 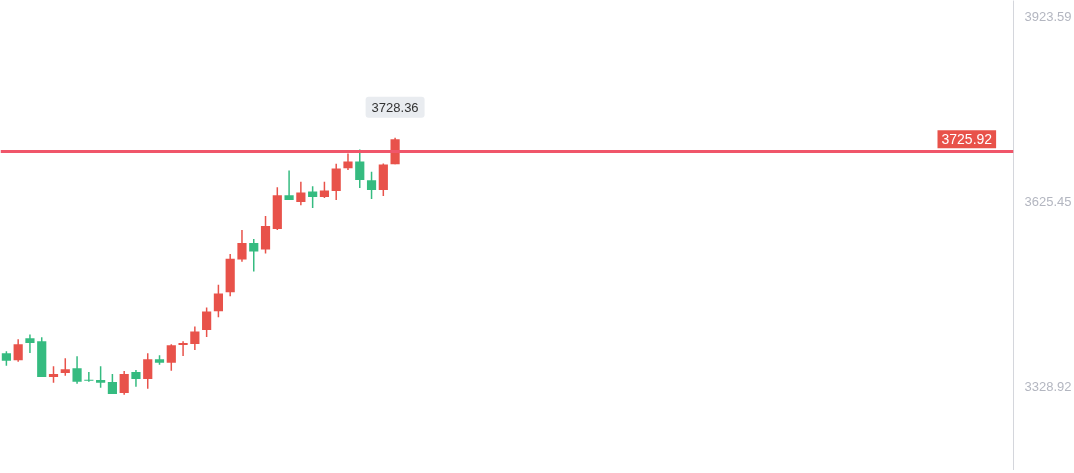 I want to click on annotation: 3725.92, so click(x=967, y=139).